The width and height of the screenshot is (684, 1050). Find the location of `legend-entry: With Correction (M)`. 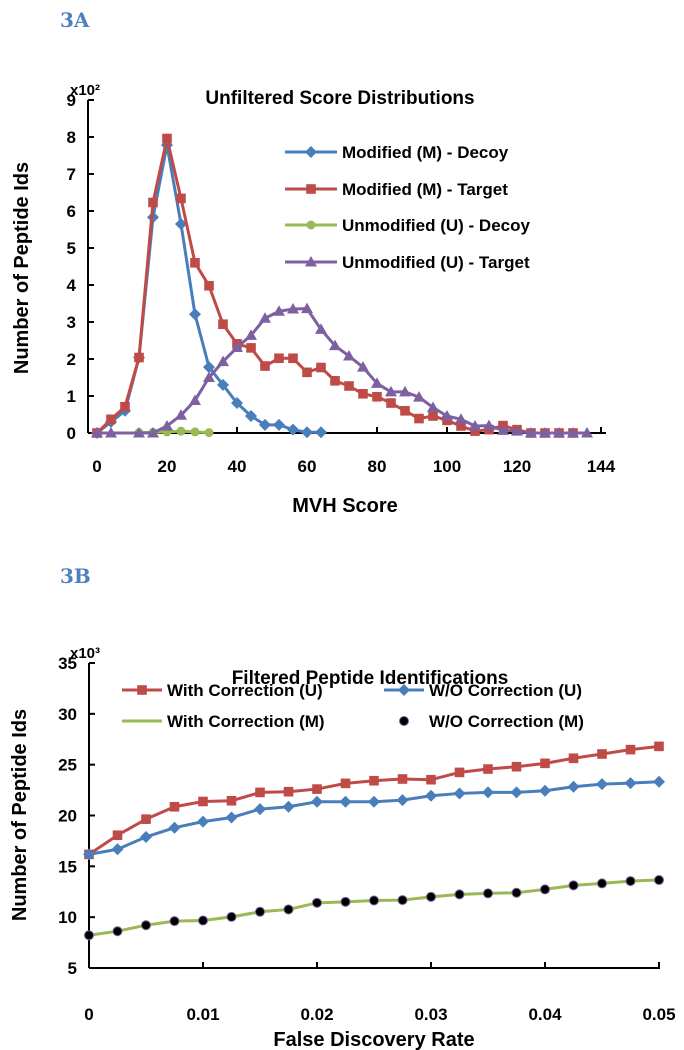

legend-entry: With Correction (M) is located at coordinates (223, 721).